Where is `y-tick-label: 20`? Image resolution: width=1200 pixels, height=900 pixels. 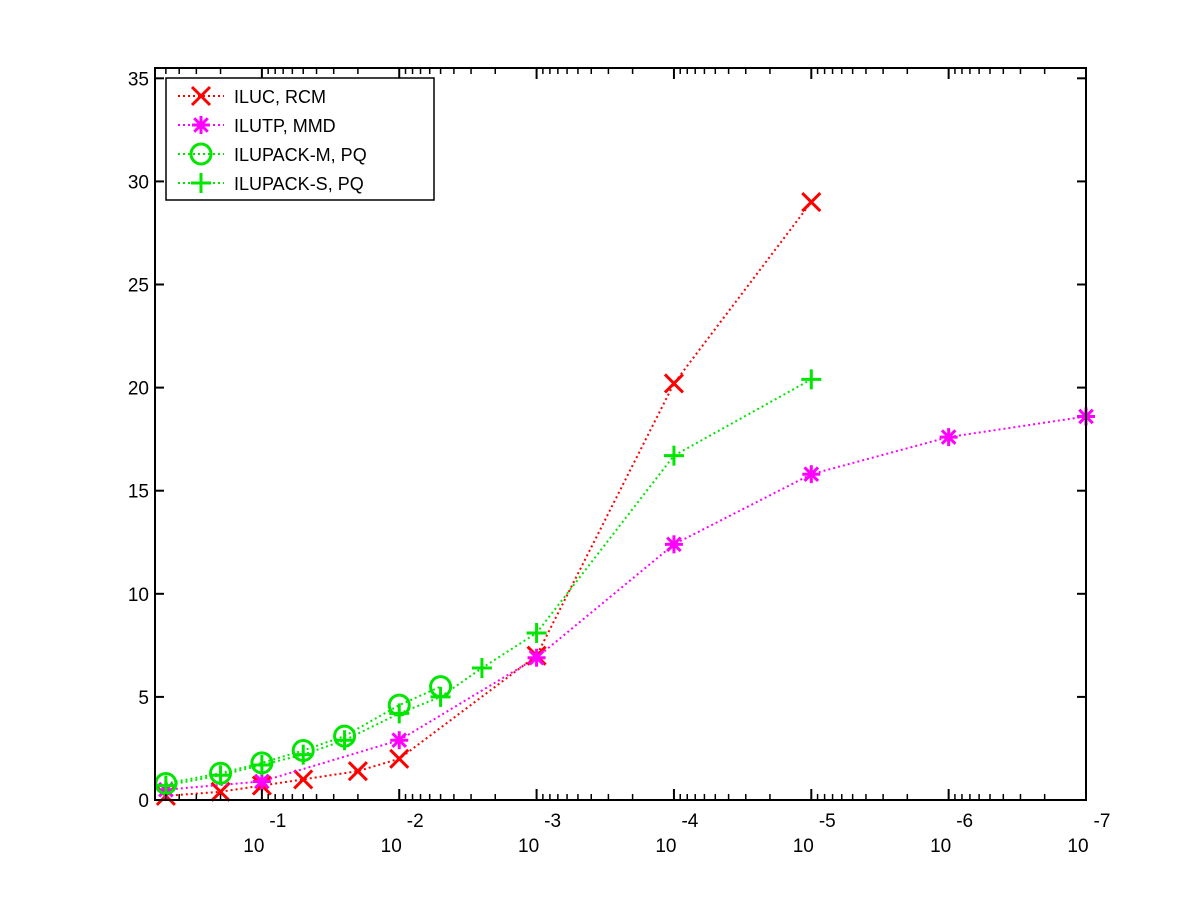 y-tick-label: 20 is located at coordinates (138, 389).